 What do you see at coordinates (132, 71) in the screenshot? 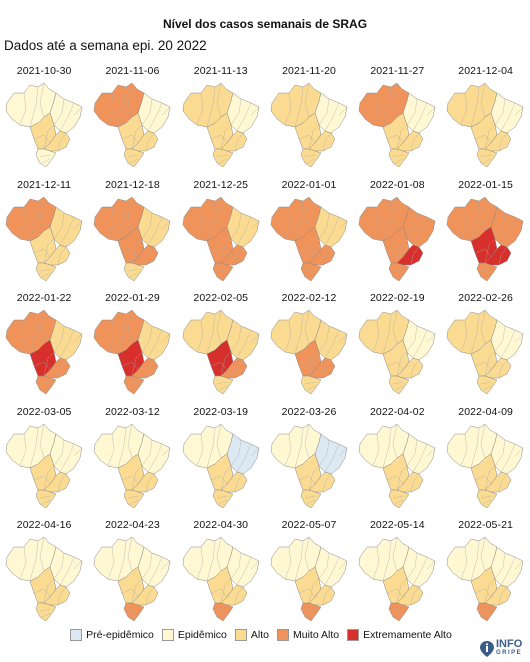
I see `panel-date-label: 2021-11-06` at bounding box center [132, 71].